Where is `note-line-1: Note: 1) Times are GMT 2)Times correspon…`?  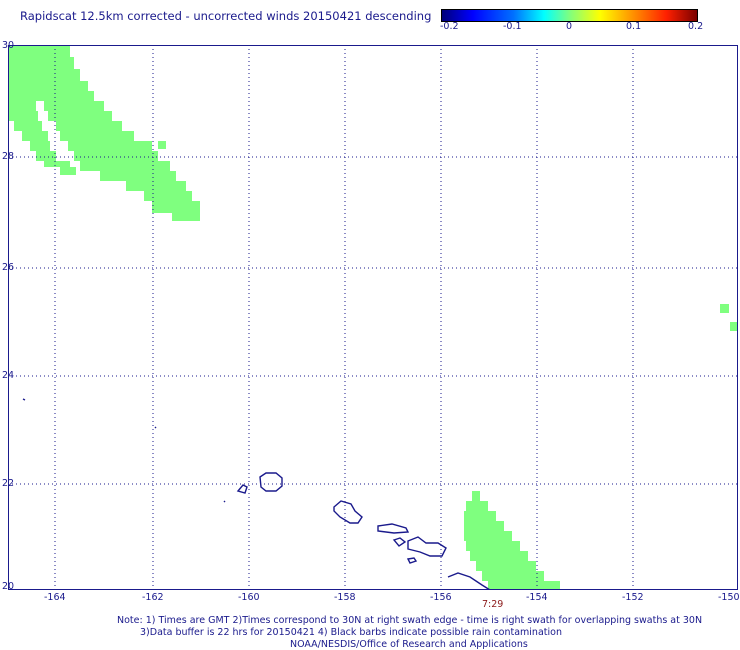 note-line-1: Note: 1) Times are GMT 2)Times correspon… is located at coordinates (410, 620).